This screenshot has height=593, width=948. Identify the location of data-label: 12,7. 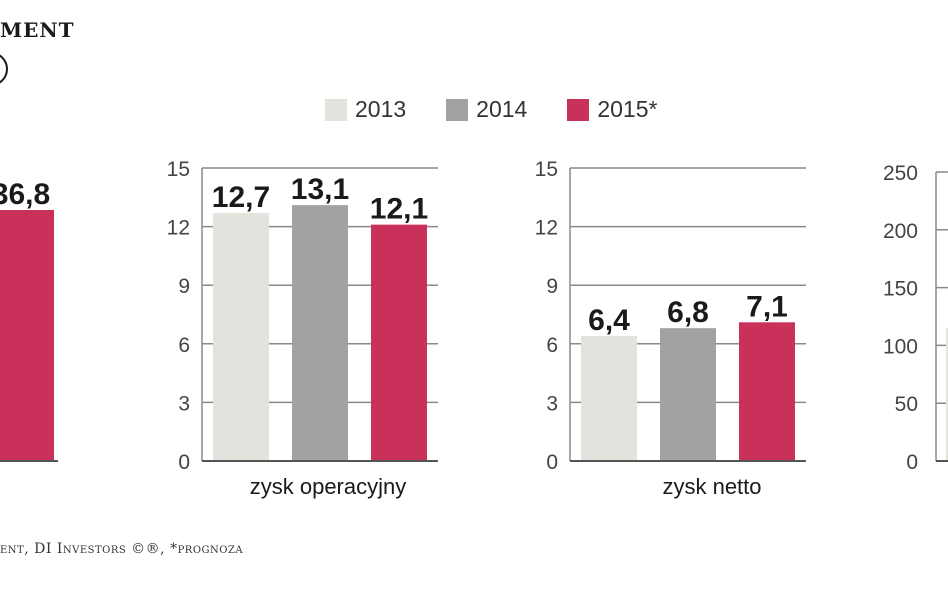
(241, 197).